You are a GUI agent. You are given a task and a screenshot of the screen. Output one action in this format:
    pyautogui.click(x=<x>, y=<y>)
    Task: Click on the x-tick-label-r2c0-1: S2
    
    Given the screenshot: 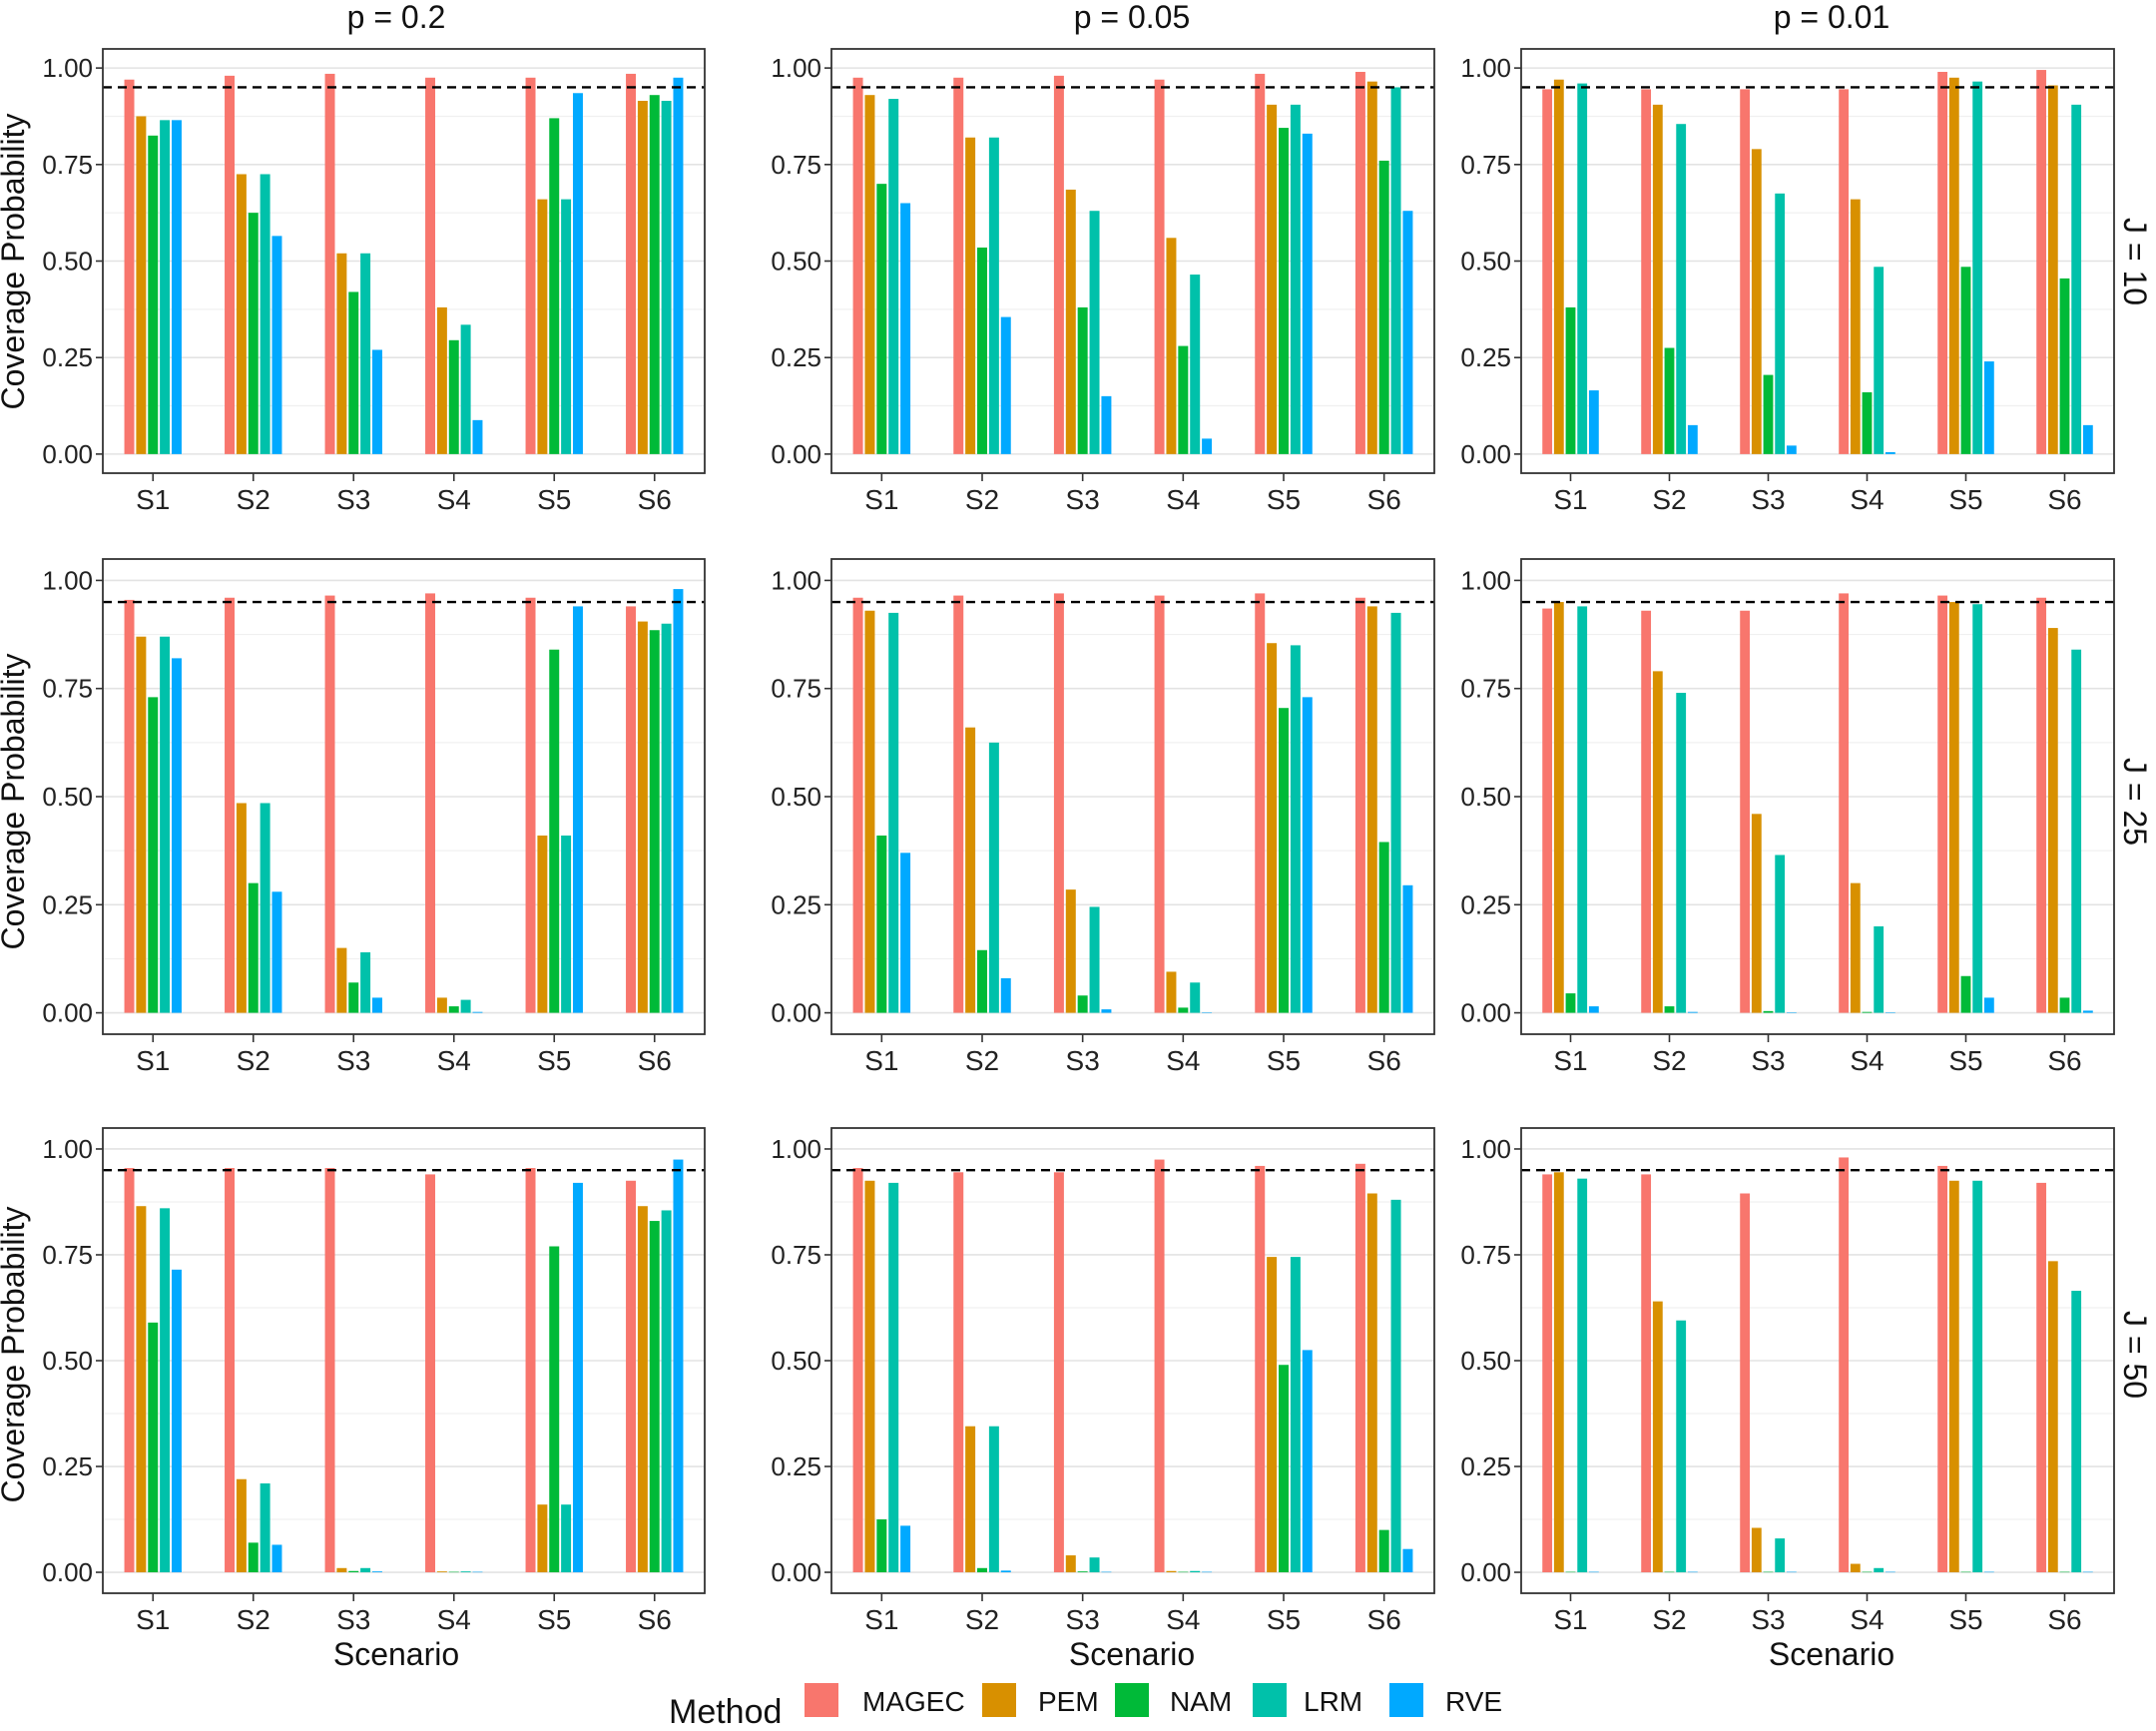 What is the action you would take?
    pyautogui.click(x=253, y=1619)
    